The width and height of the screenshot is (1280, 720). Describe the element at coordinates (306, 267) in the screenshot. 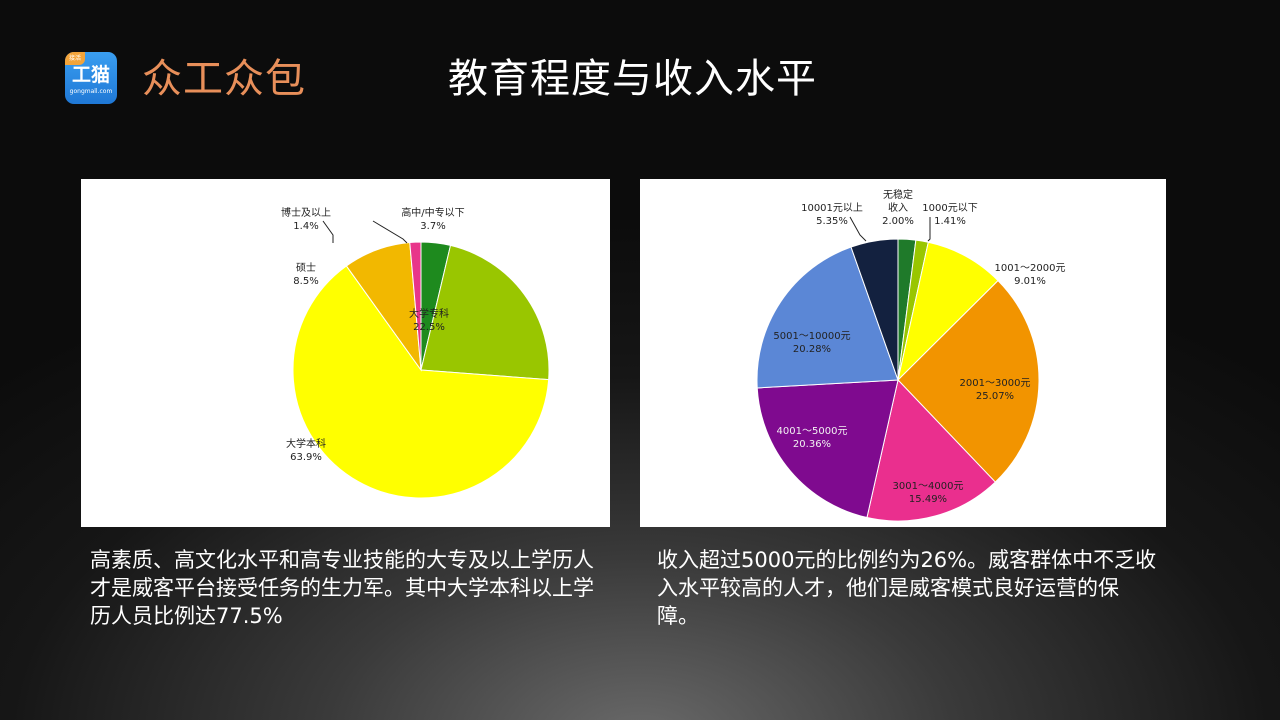

I see `edu-label-name-3: 硕士` at that location.